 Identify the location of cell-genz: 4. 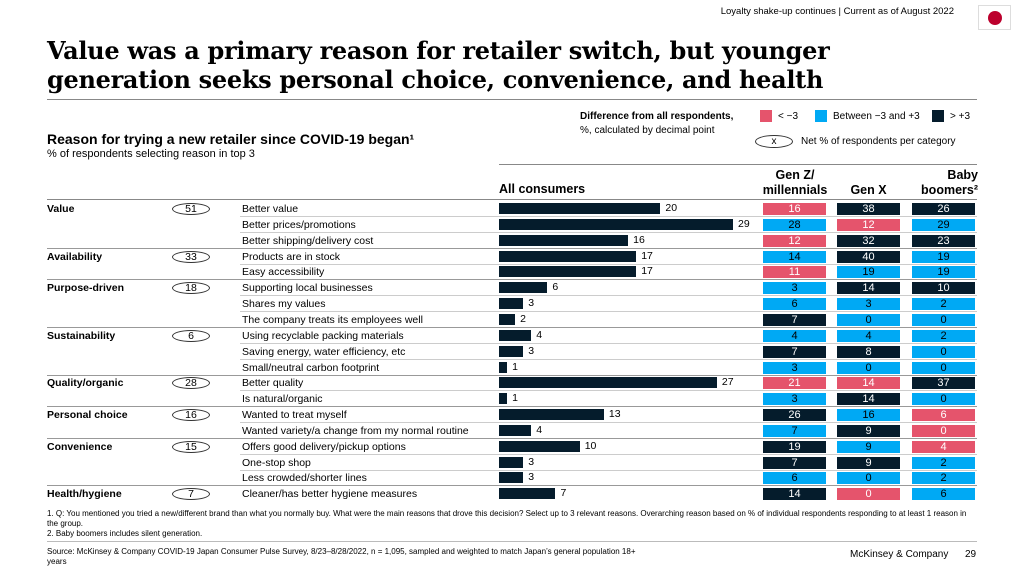
(794, 335).